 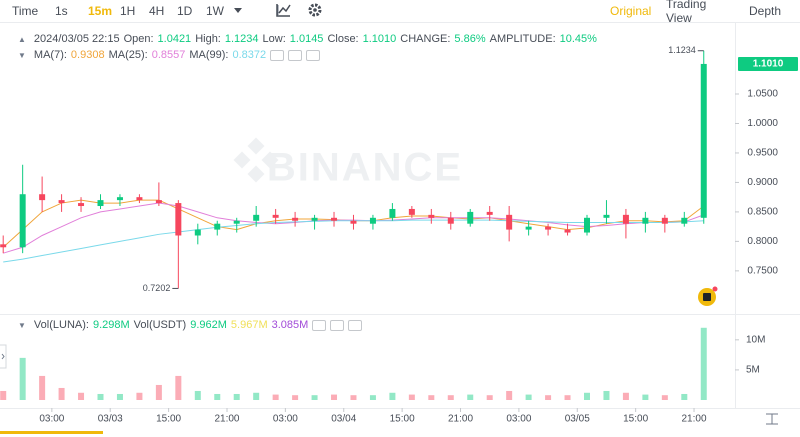 I want to click on volume-label: Vol(USDT), so click(x=160, y=325).